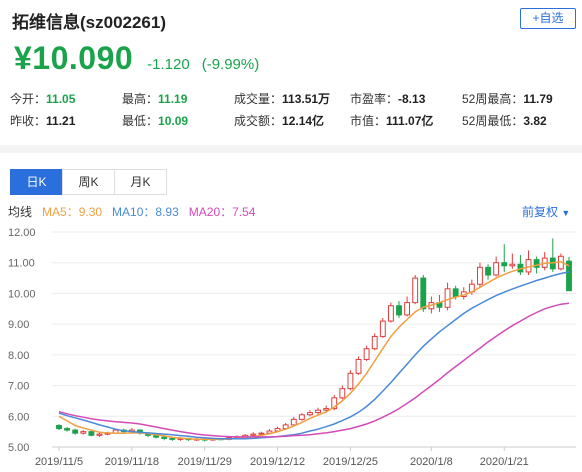 The height and width of the screenshot is (472, 582). I want to click on add-watchlist-button: +自选, so click(548, 18).